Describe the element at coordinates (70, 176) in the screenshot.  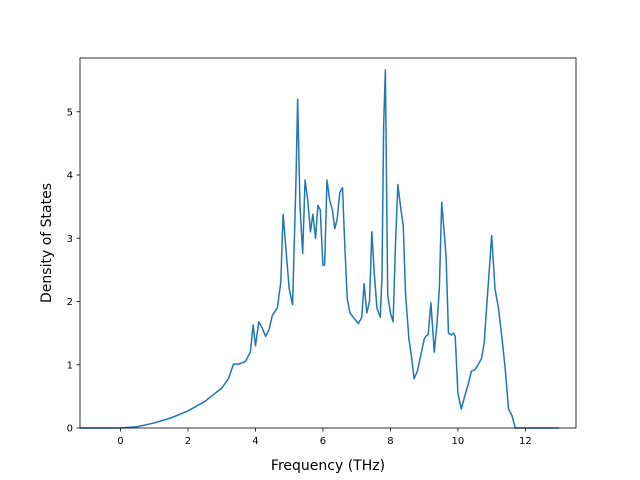
I see `y-tick-label: 4` at that location.